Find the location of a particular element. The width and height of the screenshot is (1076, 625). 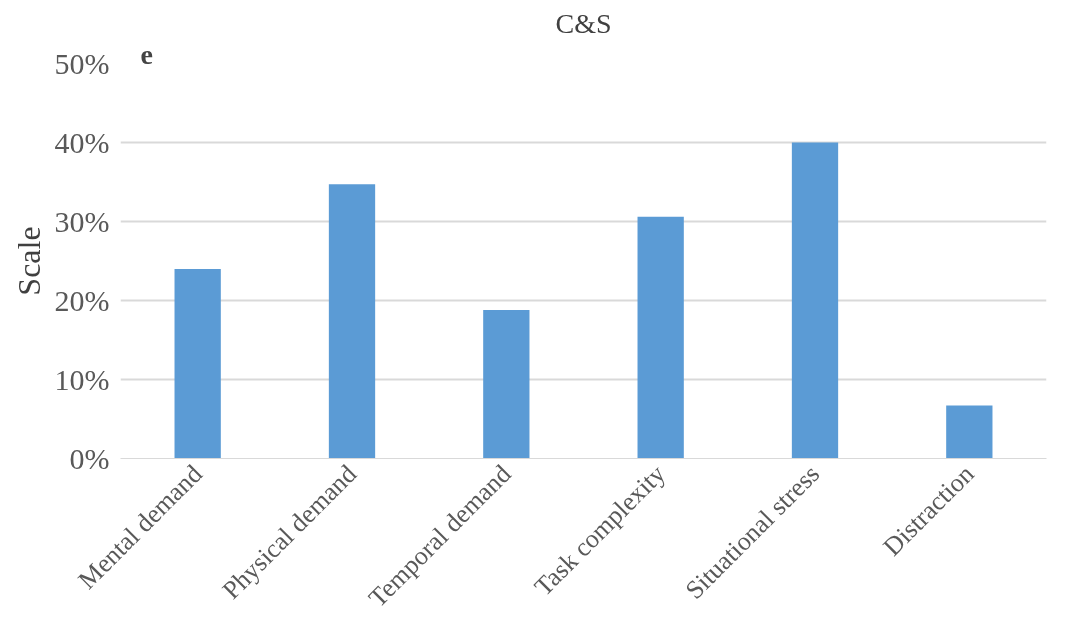

chart-title: C&S is located at coordinates (583, 23).